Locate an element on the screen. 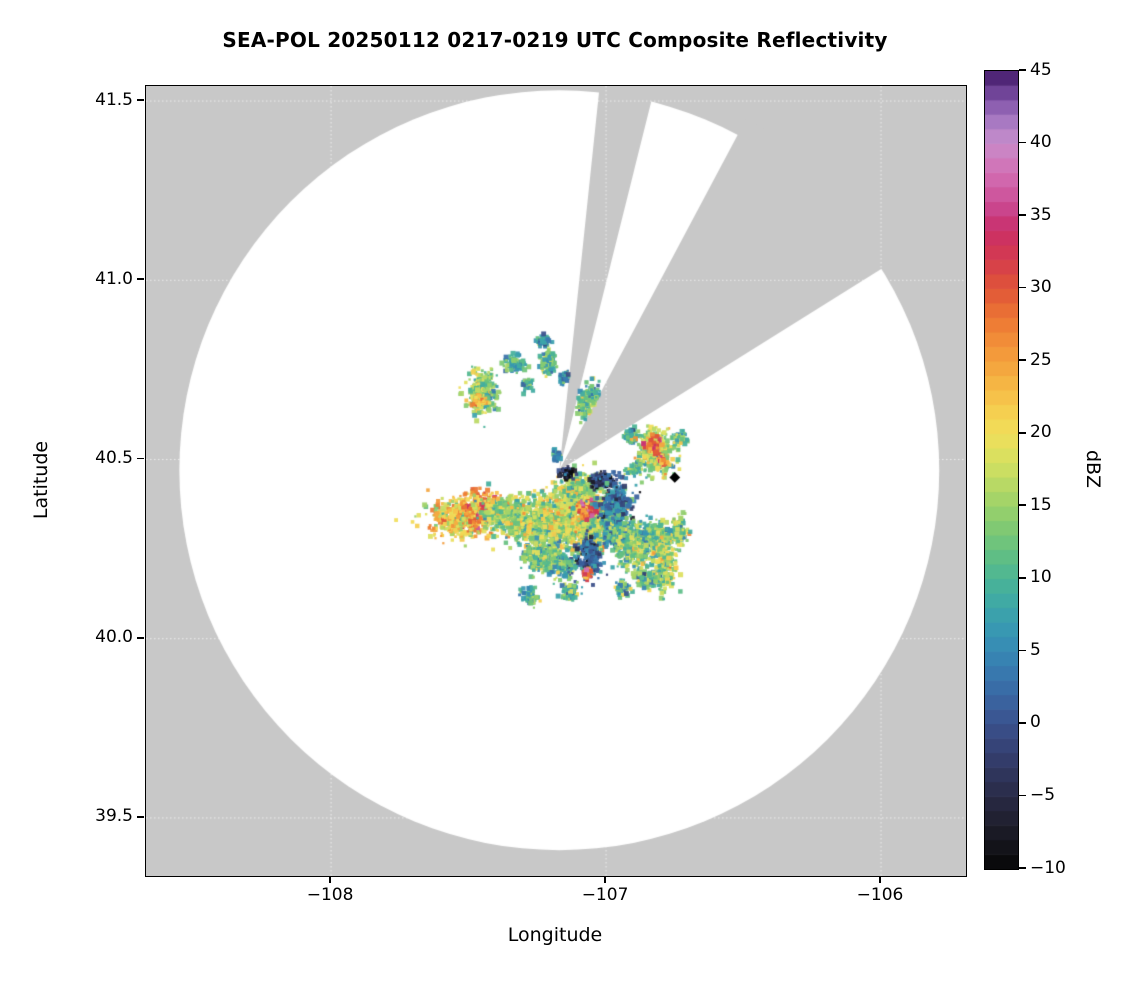 This screenshot has height=990, width=1146. y-tick-label: 39.5 is located at coordinates (114, 816).